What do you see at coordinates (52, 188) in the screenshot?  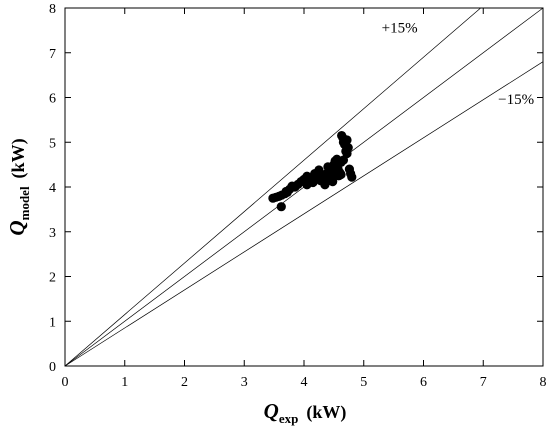 I see `y-tick-label: 4` at bounding box center [52, 188].